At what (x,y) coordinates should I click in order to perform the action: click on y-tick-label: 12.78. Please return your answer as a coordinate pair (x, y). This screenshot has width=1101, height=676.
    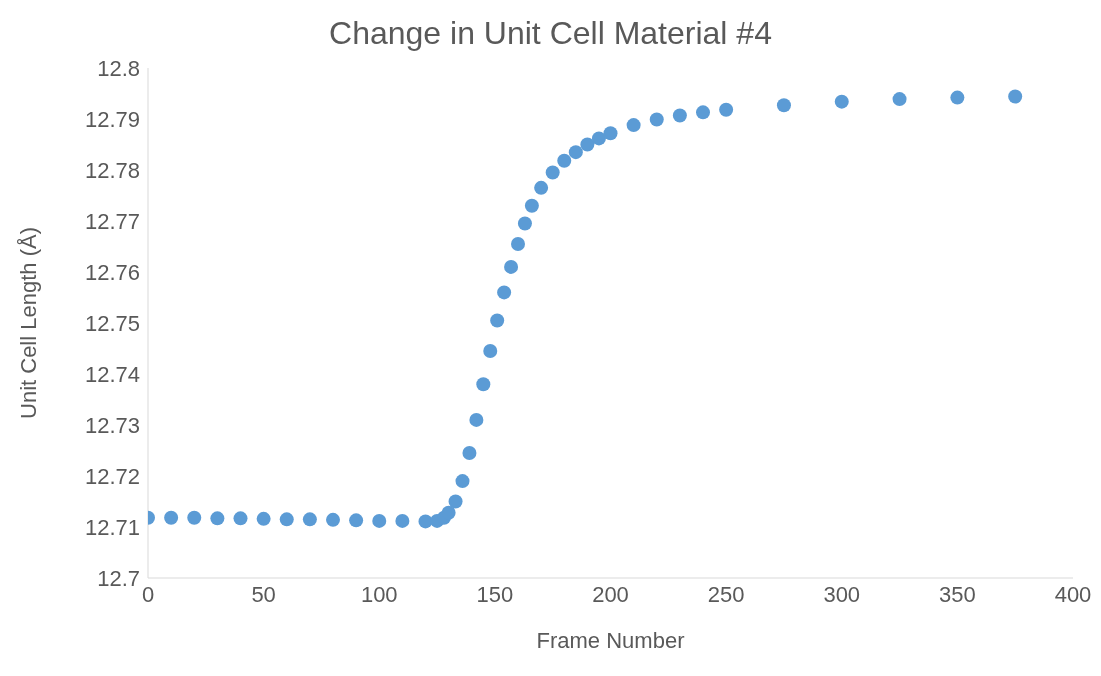
    Looking at the image, I should click on (112, 170).